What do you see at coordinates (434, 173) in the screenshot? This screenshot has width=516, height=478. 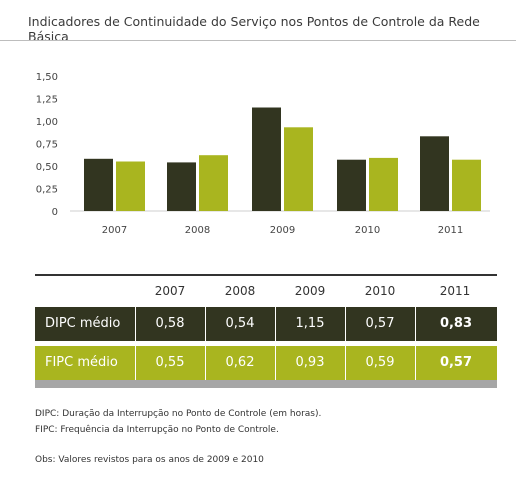 I see `bar-dipc-2011` at bounding box center [434, 173].